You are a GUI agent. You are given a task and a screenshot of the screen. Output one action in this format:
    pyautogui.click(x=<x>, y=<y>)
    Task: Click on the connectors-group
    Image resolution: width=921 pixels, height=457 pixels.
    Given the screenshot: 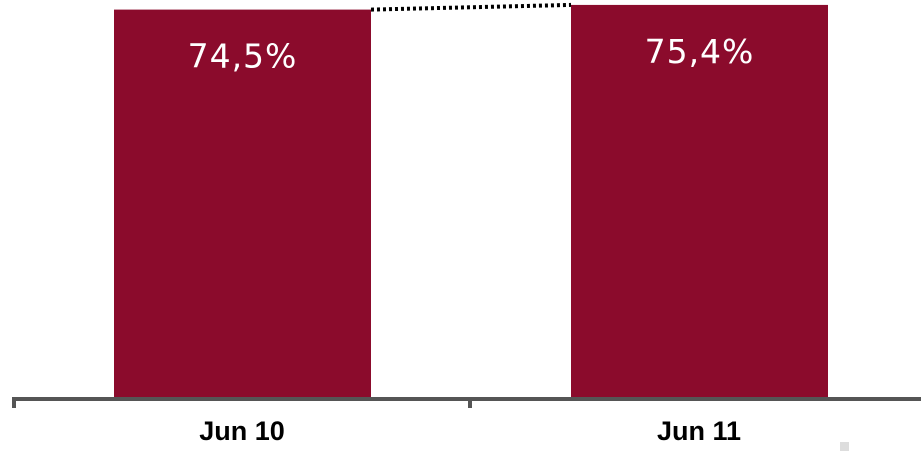 What is the action you would take?
    pyautogui.click(x=471, y=7)
    